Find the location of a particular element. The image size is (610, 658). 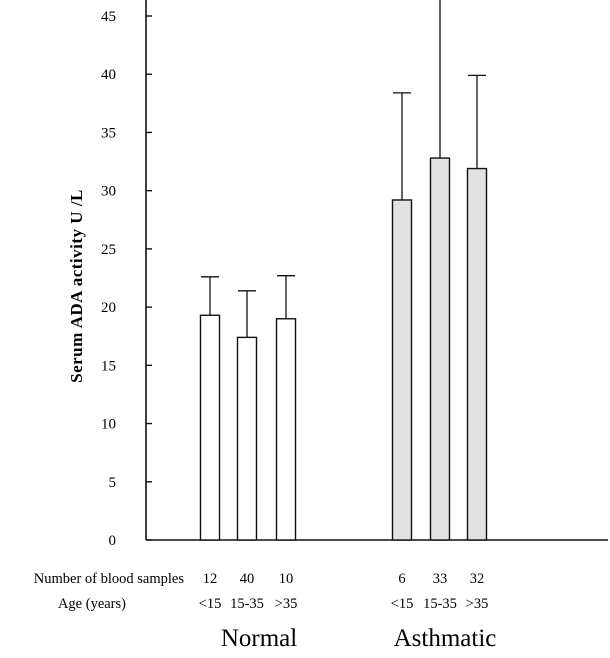

sample-count-label: 33 is located at coordinates (440, 579).